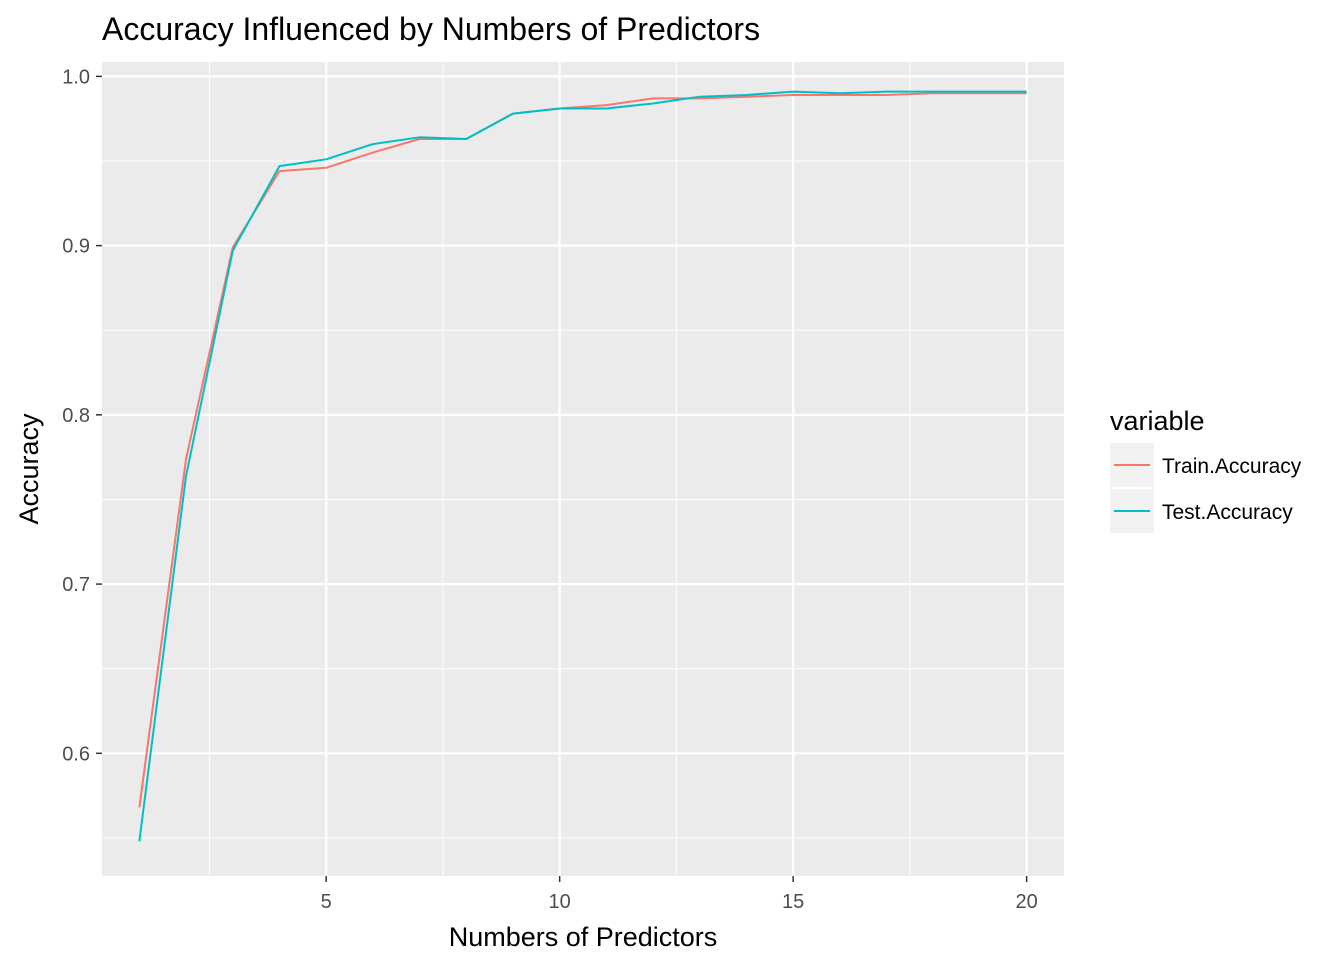 This screenshot has height=960, width=1344. Describe the element at coordinates (76, 754) in the screenshot. I see `y-tick-label: 0.6` at that location.